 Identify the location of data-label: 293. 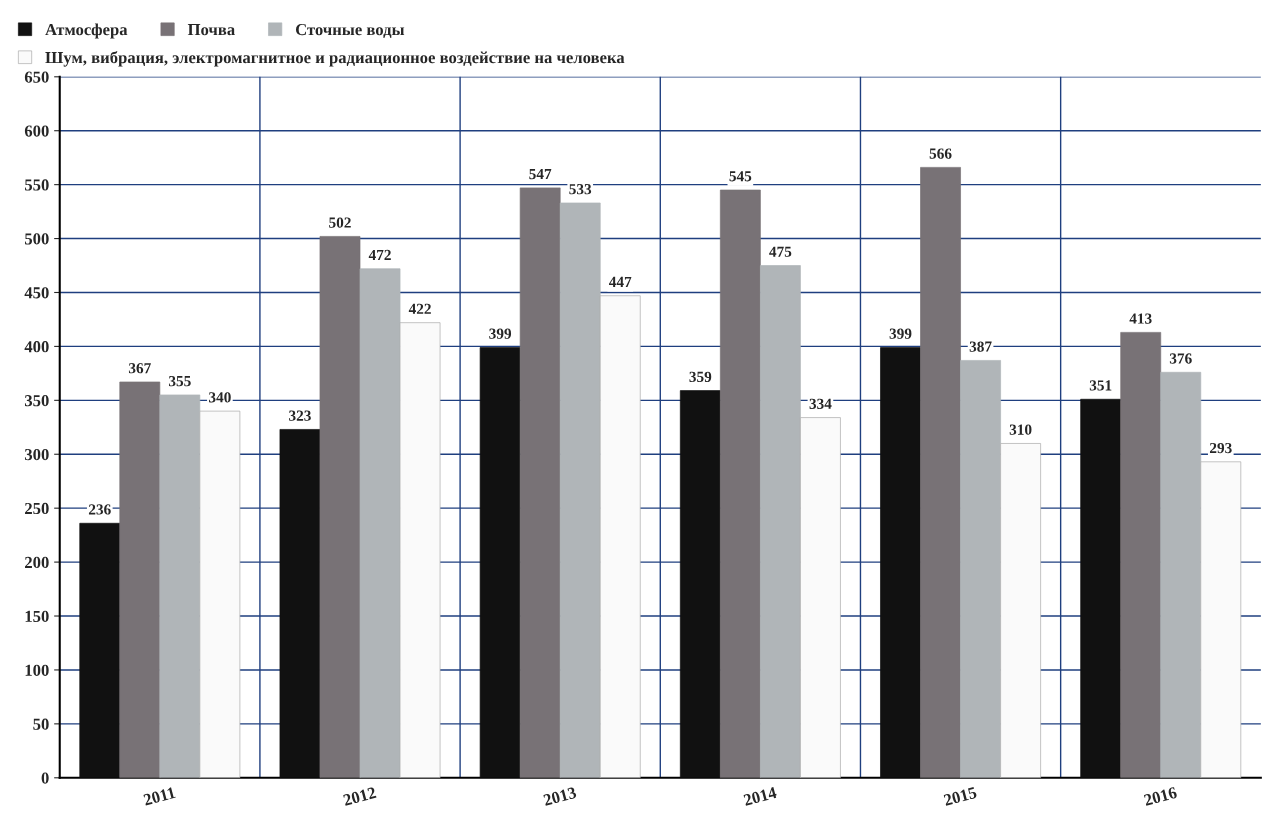
(1220, 448).